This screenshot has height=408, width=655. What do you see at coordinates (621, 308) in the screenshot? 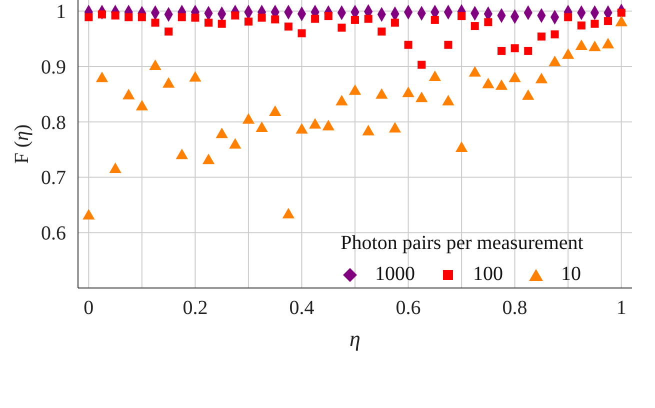
I see `x-tick-label: 1` at bounding box center [621, 308].